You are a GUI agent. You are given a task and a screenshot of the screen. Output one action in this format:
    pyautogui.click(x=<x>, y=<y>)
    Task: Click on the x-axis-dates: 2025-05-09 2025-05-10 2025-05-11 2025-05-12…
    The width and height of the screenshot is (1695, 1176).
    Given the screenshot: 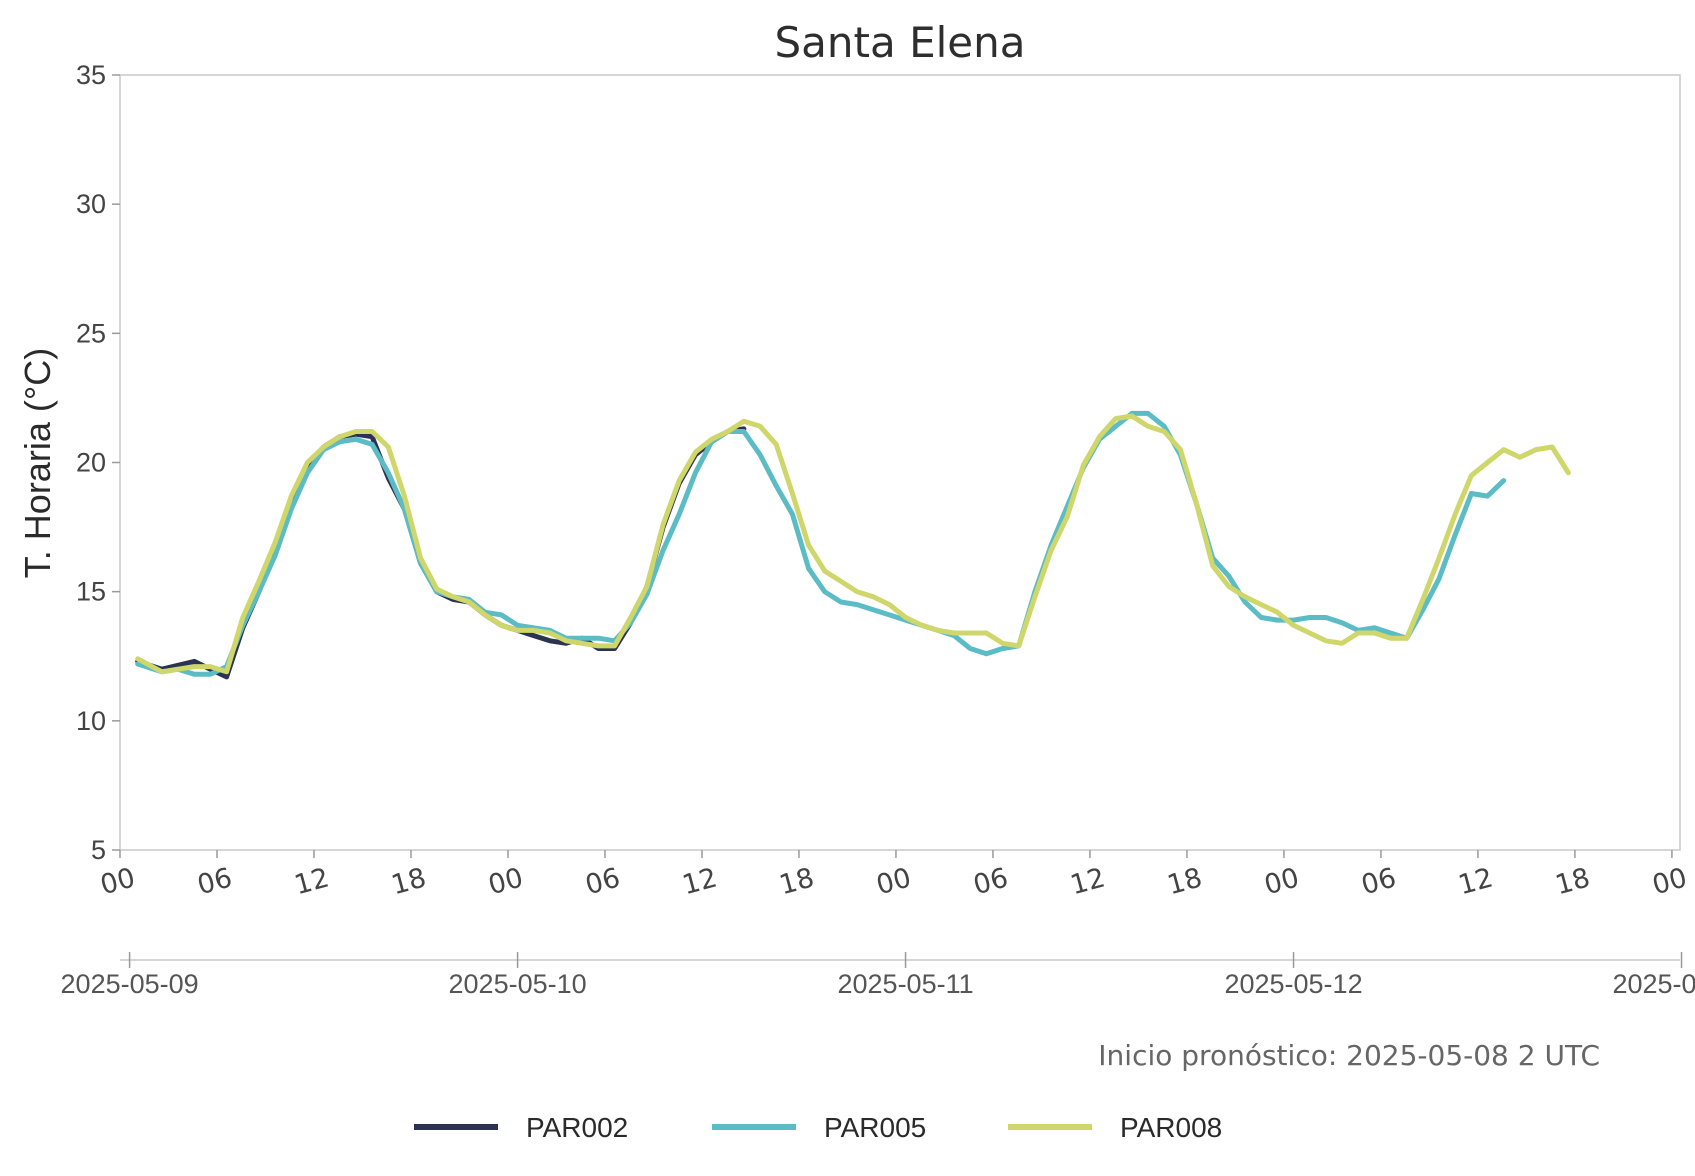 What is the action you would take?
    pyautogui.click(x=878, y=975)
    